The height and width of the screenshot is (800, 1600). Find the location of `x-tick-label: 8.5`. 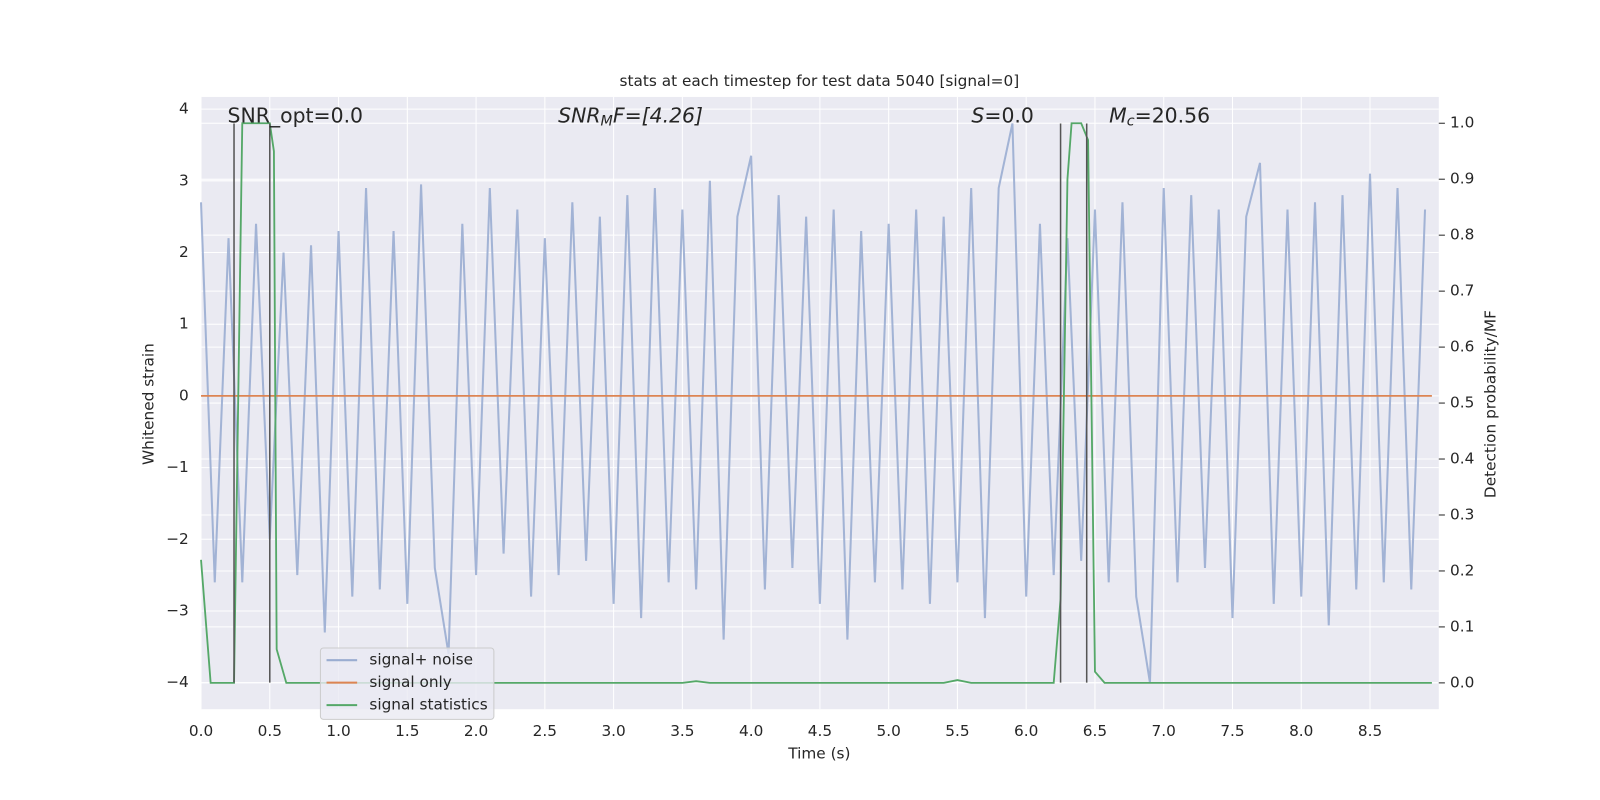

x-tick-label: 8.5 is located at coordinates (1370, 731).